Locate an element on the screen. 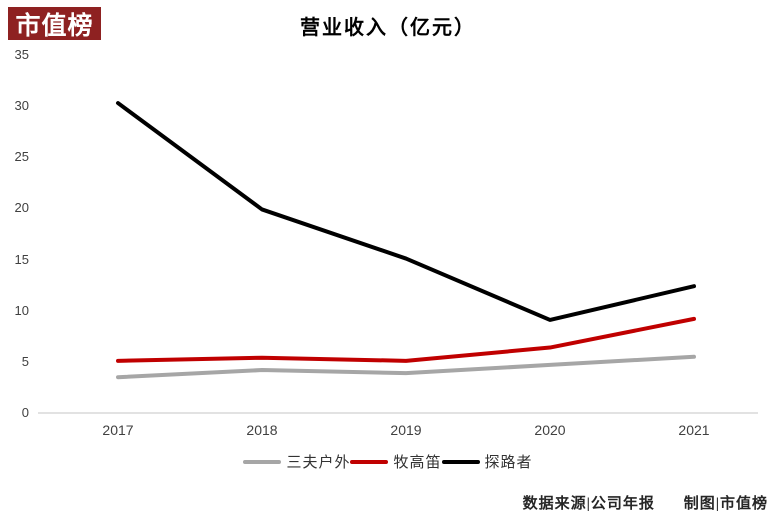 The image size is (776, 519). x-tick-label: 2021 is located at coordinates (694, 430).